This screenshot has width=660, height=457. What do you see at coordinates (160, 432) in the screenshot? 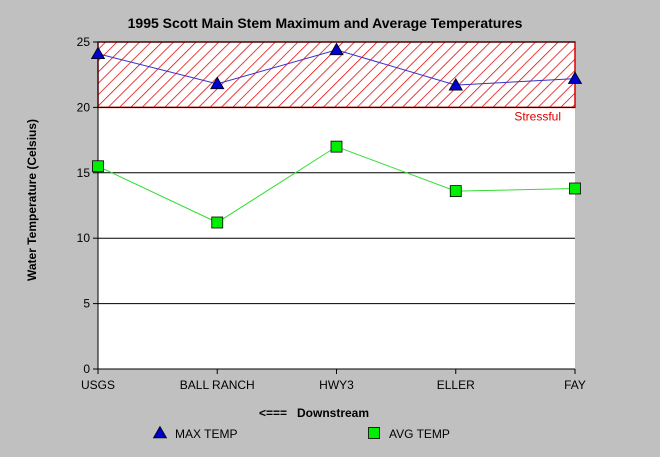
I see `legend-triangle-marker` at bounding box center [160, 432].